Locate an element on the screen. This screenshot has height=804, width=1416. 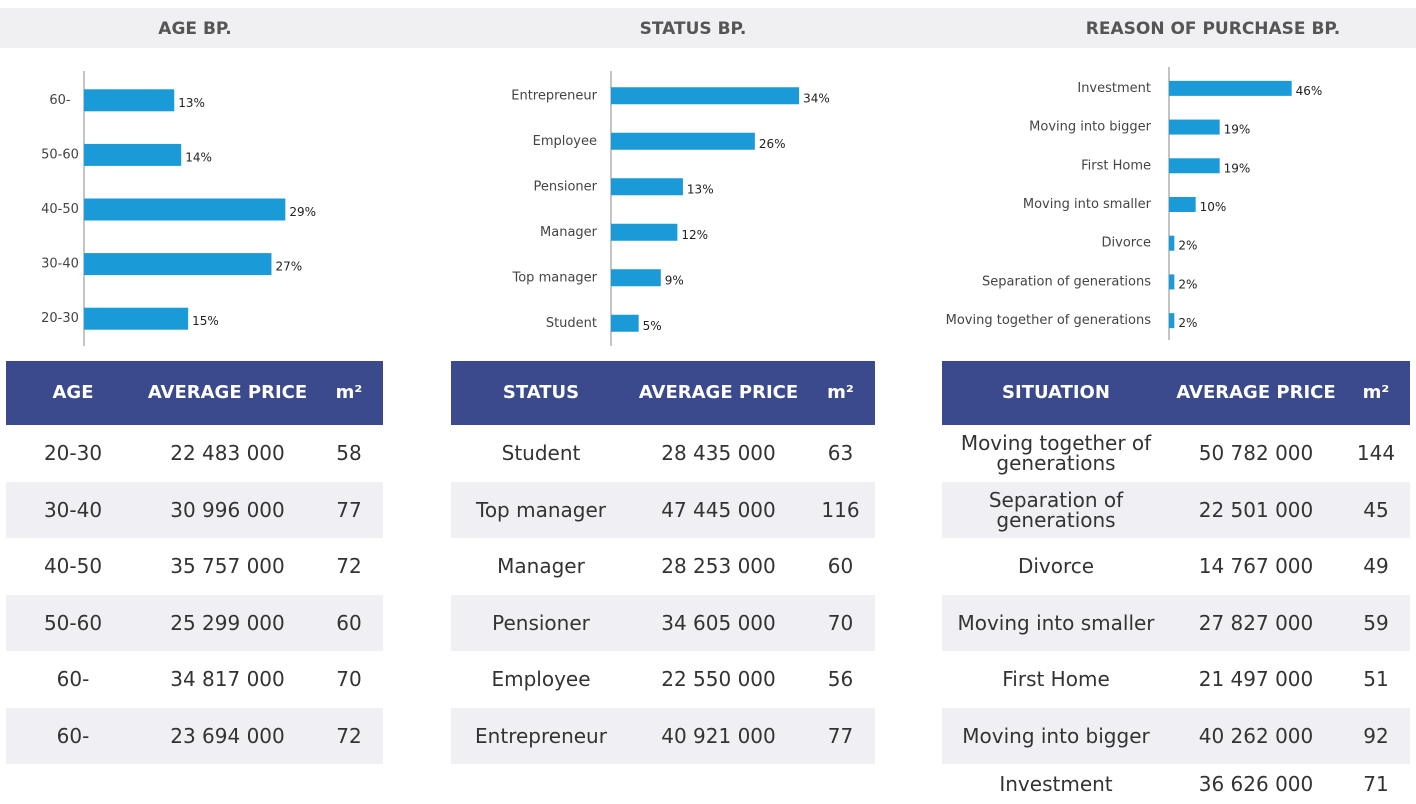
table-row: Employee 22 550 000 56 is located at coordinates (663, 679).